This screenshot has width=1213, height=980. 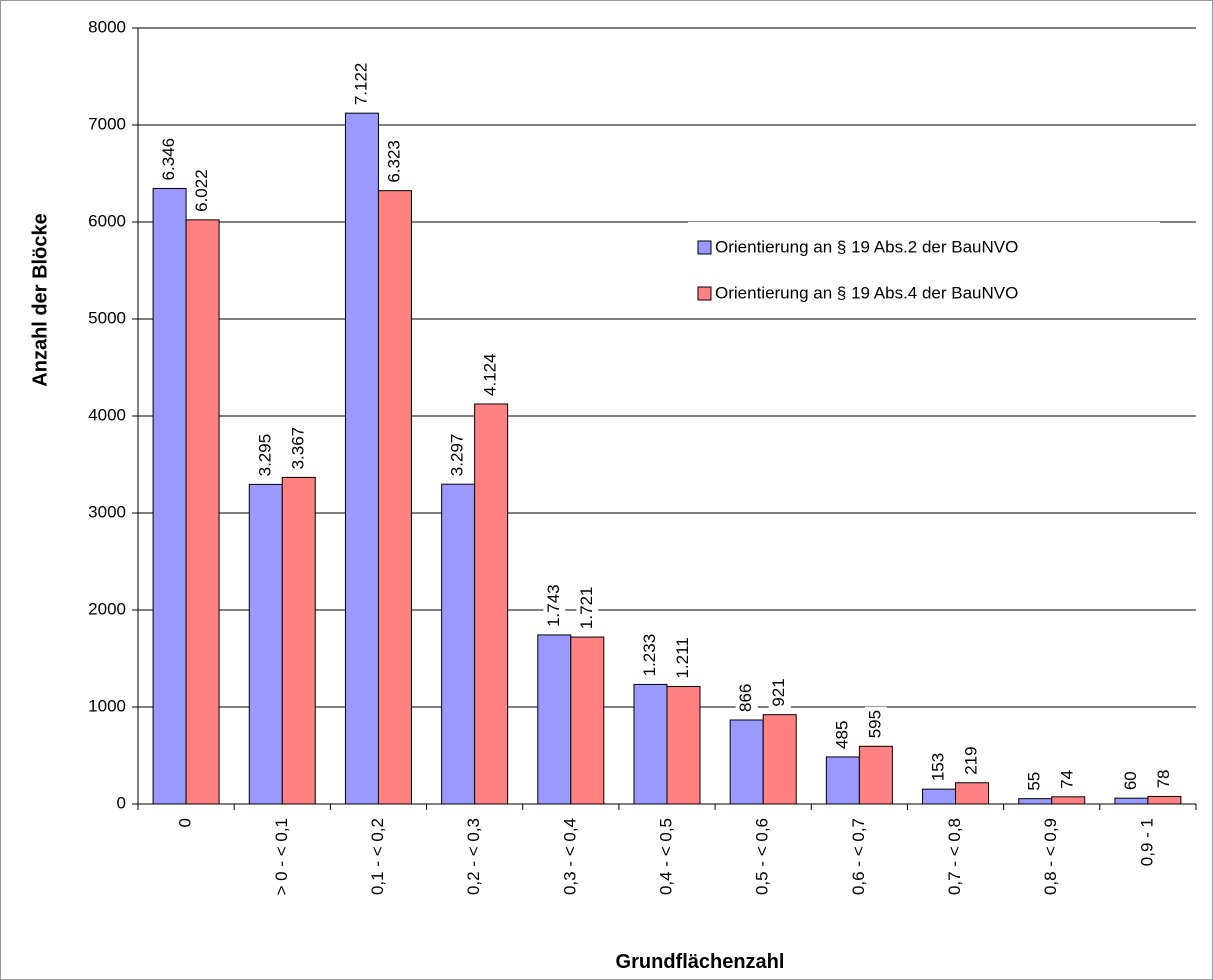 I want to click on value-label: 921, so click(x=778, y=692).